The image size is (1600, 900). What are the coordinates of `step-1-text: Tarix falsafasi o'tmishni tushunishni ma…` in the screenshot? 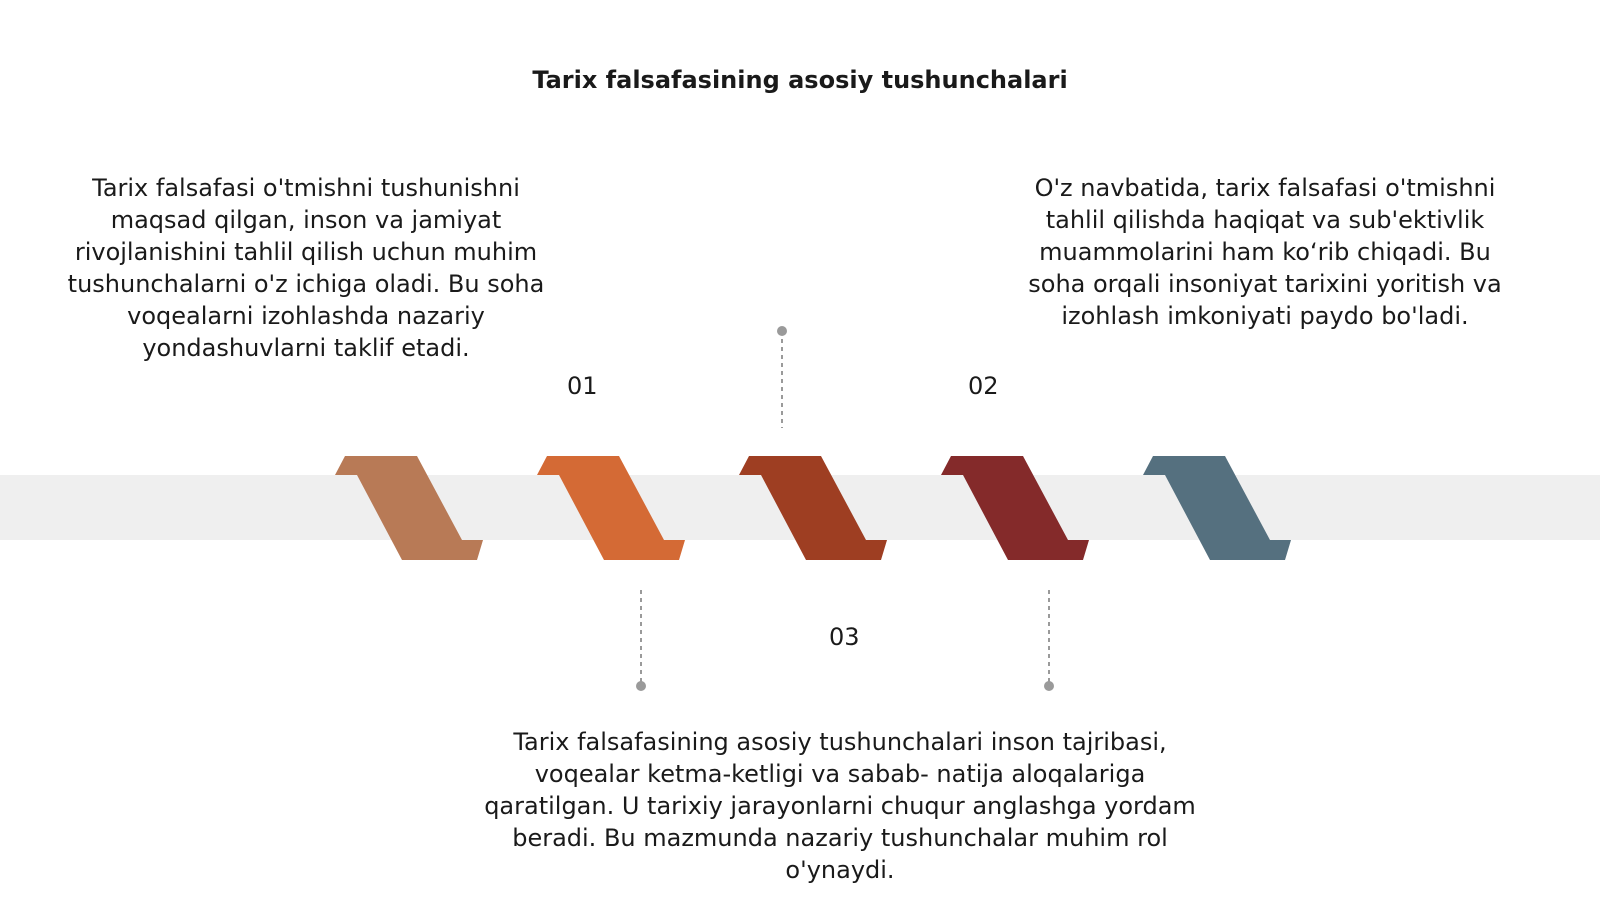 It's located at (306, 268).